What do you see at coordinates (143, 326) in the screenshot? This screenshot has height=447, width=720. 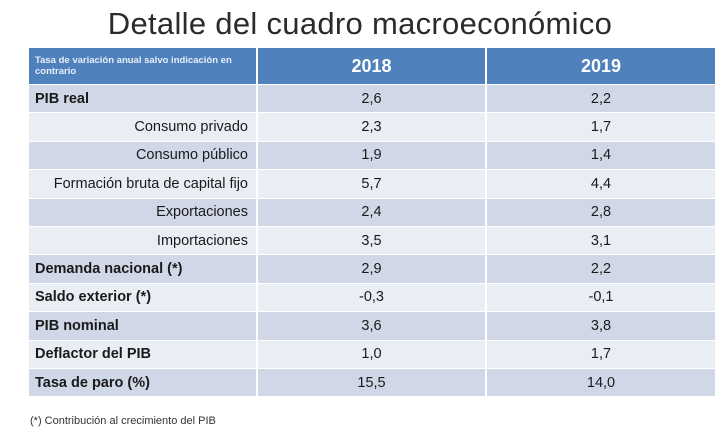 I see `row-label: PIB nominal` at bounding box center [143, 326].